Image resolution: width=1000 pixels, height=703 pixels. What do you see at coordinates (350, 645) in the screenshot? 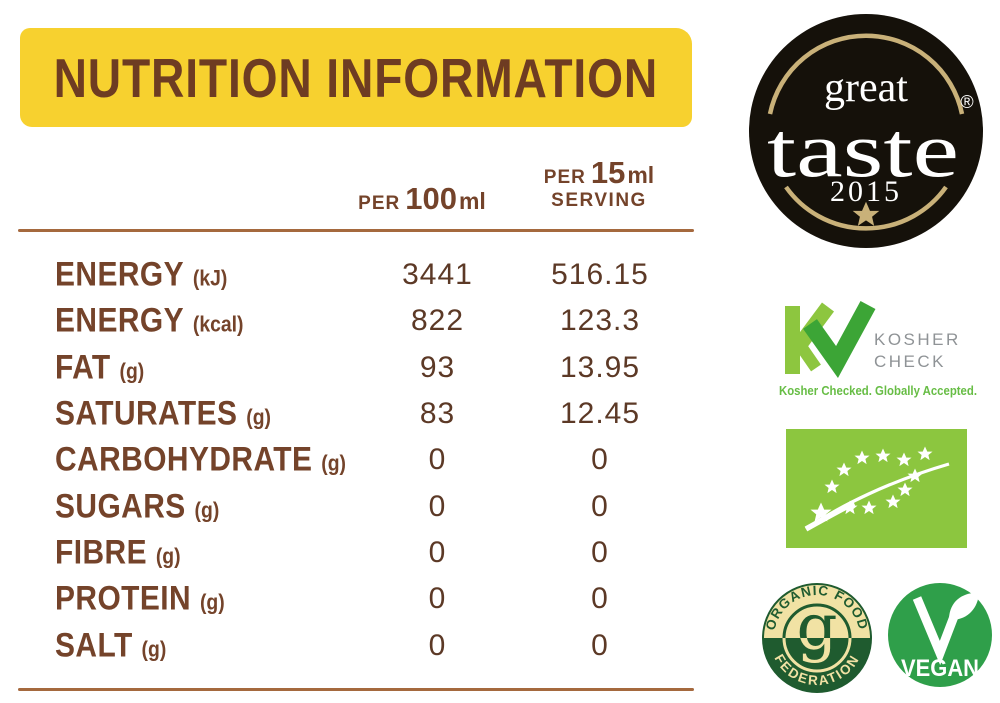
I see `table-row: SALT (g) 0 0` at bounding box center [350, 645].